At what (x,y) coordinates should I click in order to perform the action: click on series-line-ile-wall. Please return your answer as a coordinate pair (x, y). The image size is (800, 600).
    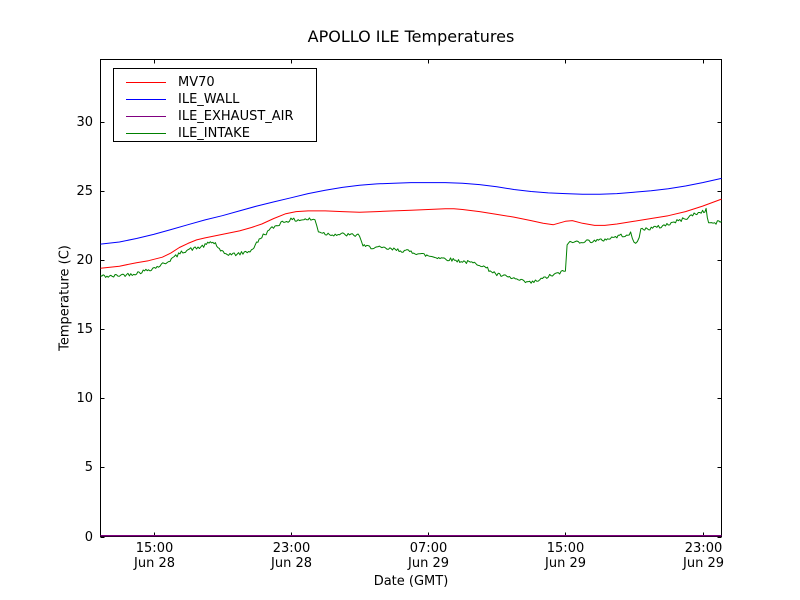
    Looking at the image, I should click on (411, 211).